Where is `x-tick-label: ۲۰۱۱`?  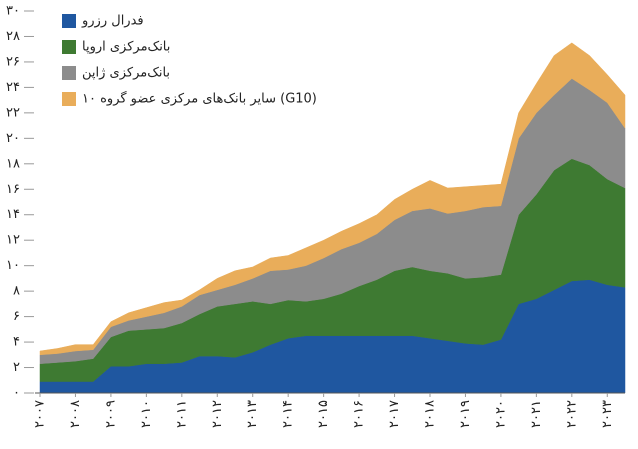
x-tick-label: ۲۰۱۱ is located at coordinates (181, 414).